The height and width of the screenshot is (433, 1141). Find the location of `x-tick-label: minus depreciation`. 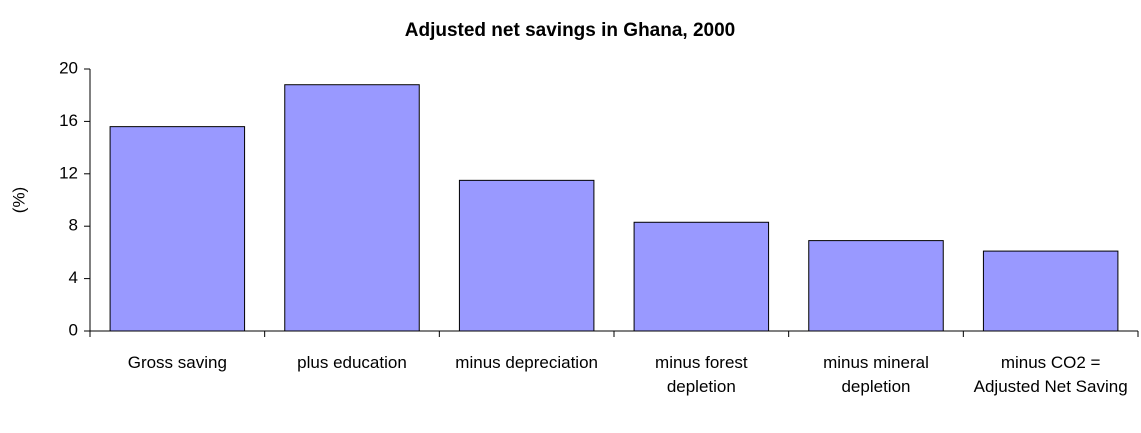

x-tick-label: minus depreciation is located at coordinates (526, 362).